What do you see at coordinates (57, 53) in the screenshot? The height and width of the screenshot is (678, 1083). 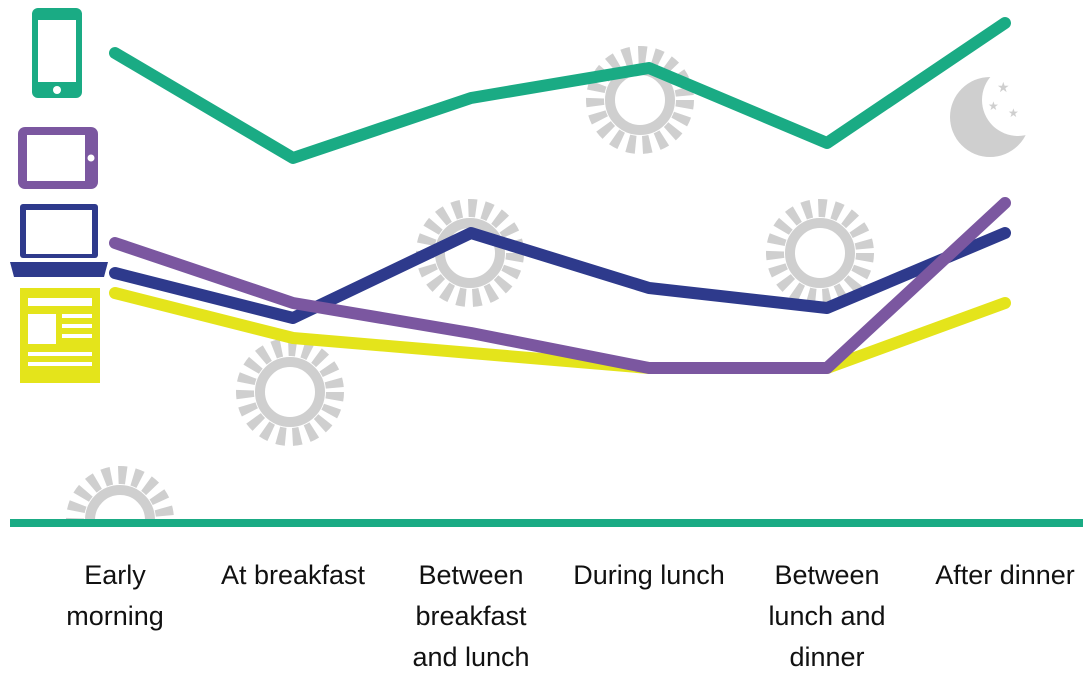 I see `phone-icon` at bounding box center [57, 53].